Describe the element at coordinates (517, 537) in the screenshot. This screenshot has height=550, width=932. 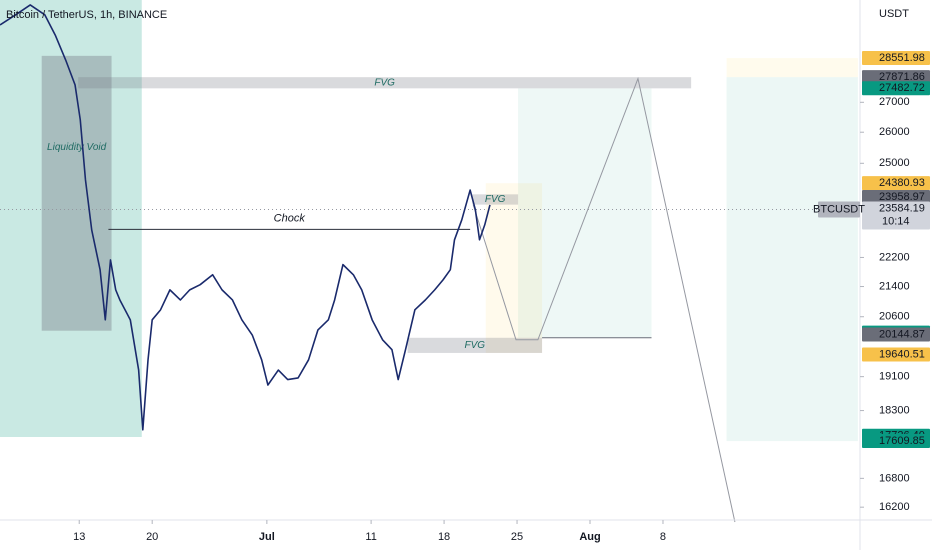
I see `x-tick-label: 25` at that location.